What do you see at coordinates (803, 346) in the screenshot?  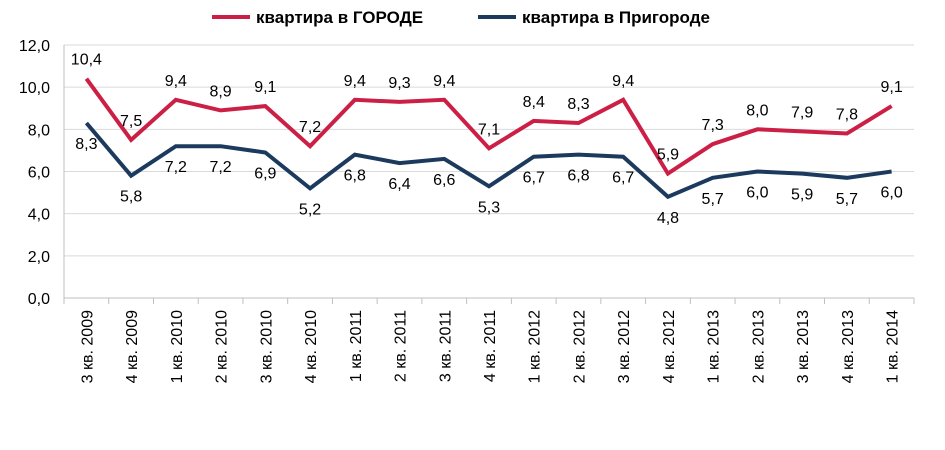 I see `x-tick-label: 3 кв. 2013` at bounding box center [803, 346].